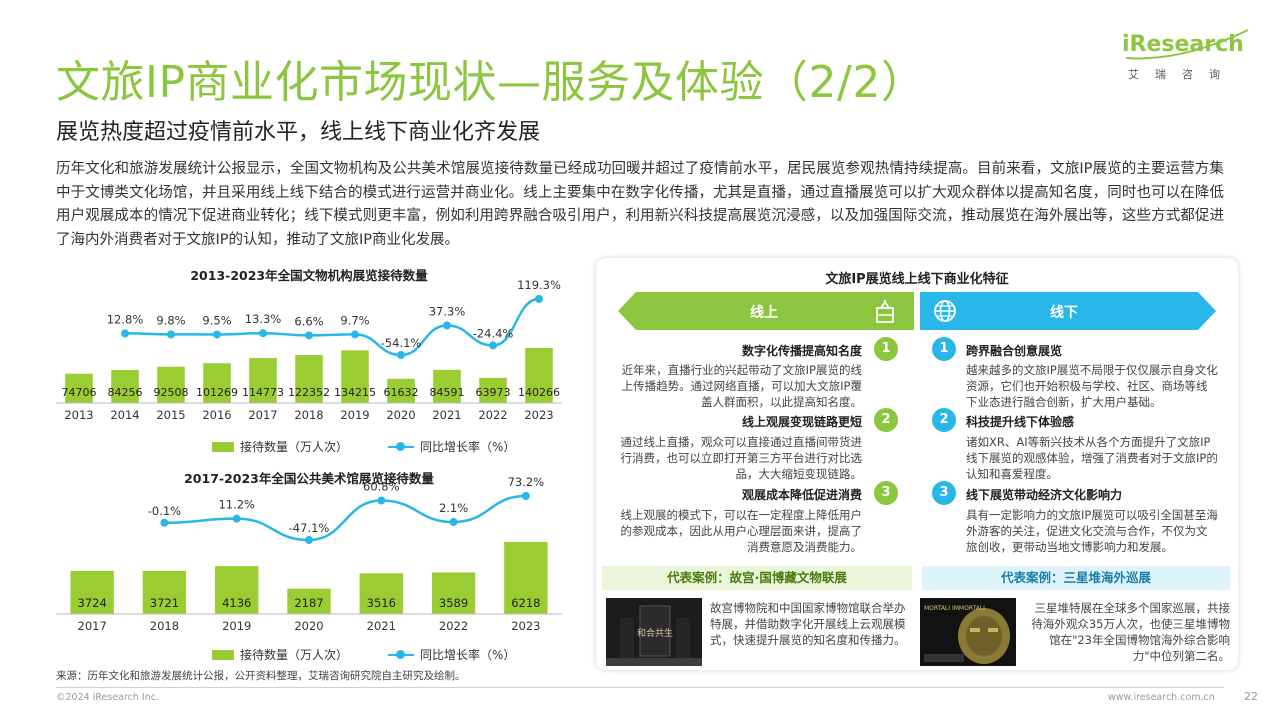  What do you see at coordinates (164, 522) in the screenshot?
I see `chart2-growth-point-2018` at bounding box center [164, 522].